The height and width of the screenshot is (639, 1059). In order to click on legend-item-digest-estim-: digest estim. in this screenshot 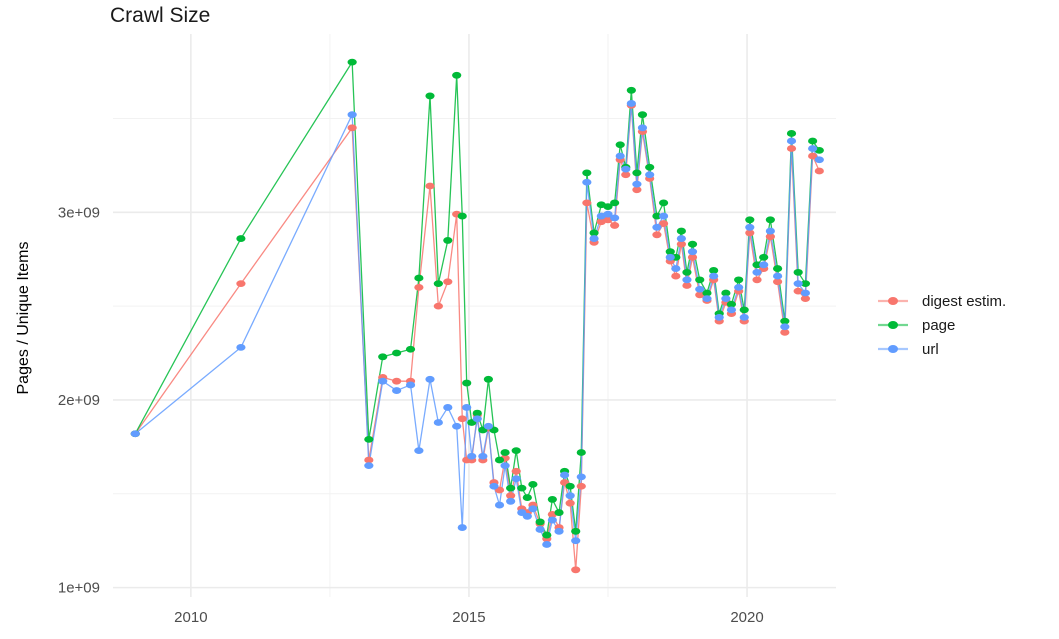, I will do `click(942, 301)`.